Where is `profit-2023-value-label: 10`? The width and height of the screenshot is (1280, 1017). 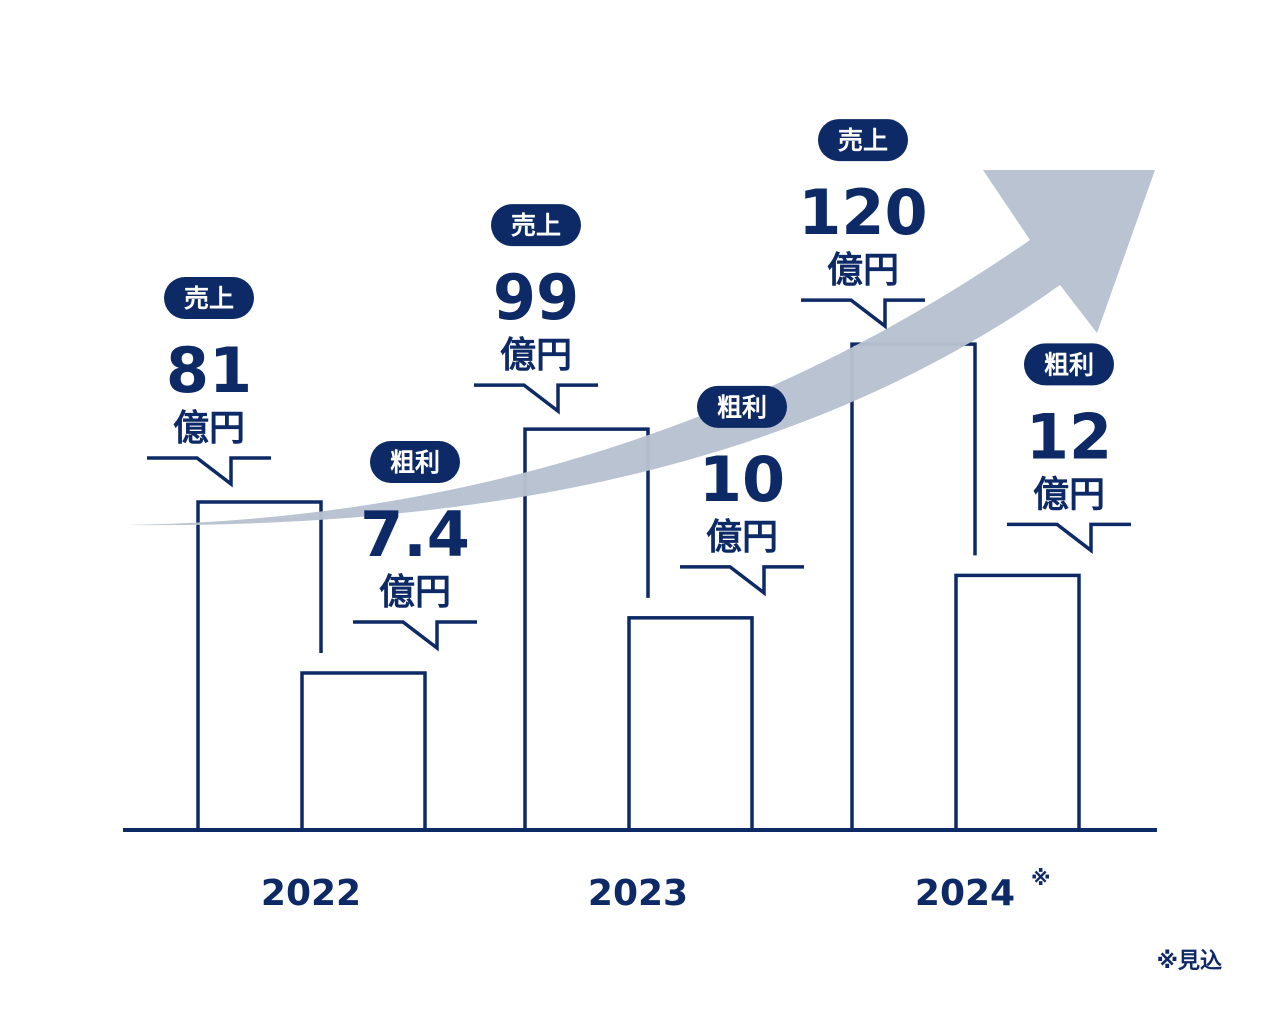 profit-2023-value-label: 10 is located at coordinates (742, 479).